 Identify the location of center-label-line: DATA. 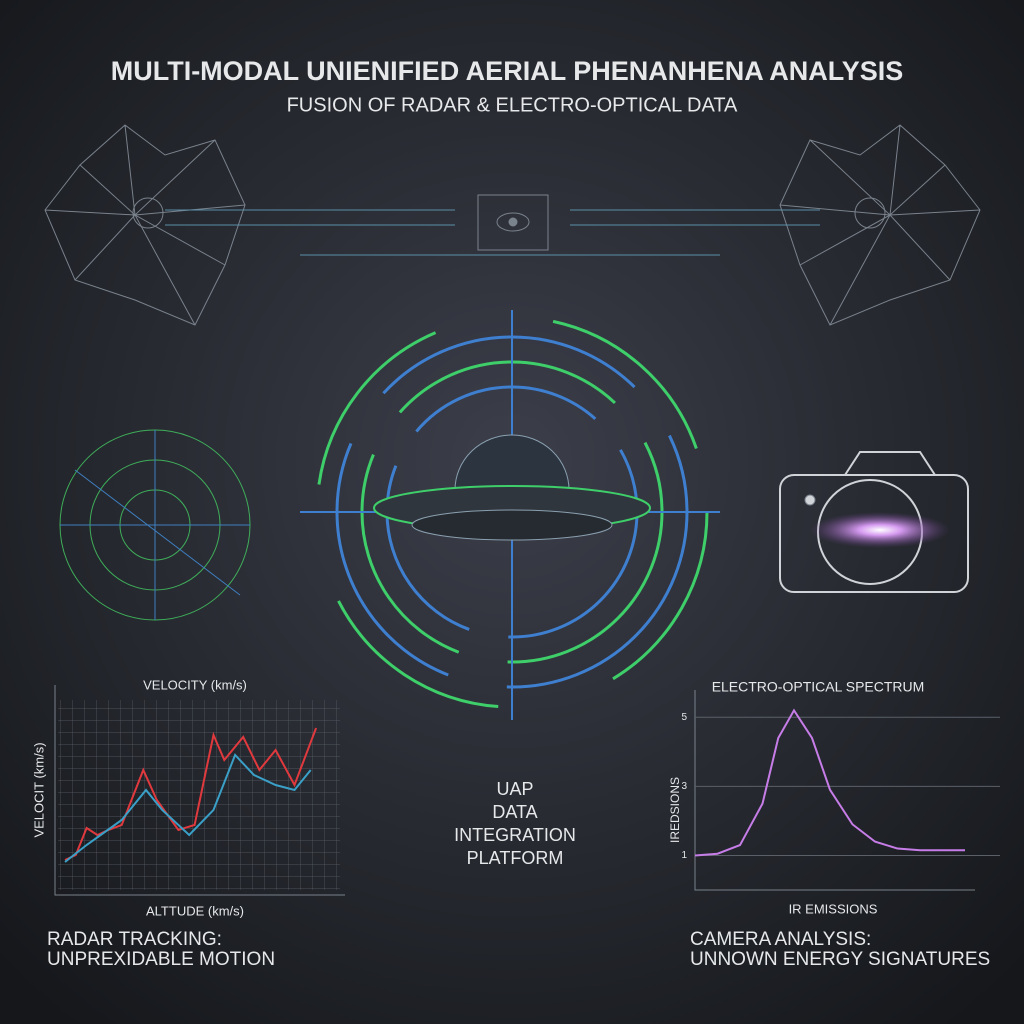
(514, 812).